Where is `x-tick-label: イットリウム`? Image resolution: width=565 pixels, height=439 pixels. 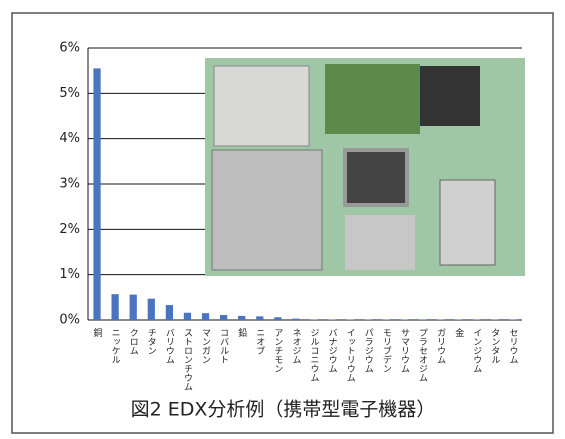
x-tick-label: イットリウム is located at coordinates (350, 355).